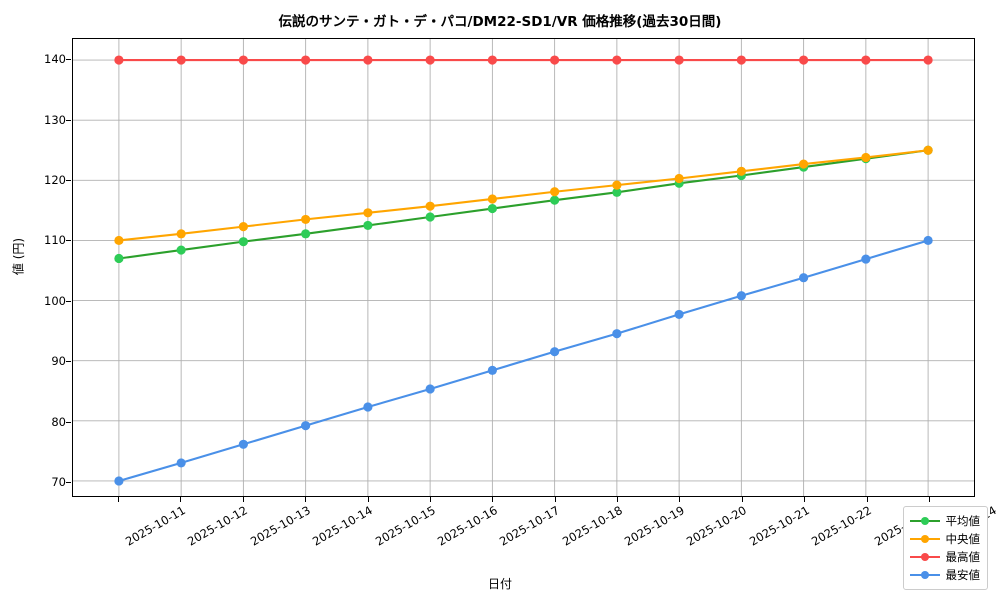 The width and height of the screenshot is (1000, 600). Describe the element at coordinates (42, 267) in the screenshot. I see `y-axis-tick-labels: 70 80 90 100 110 120 130 140` at that location.